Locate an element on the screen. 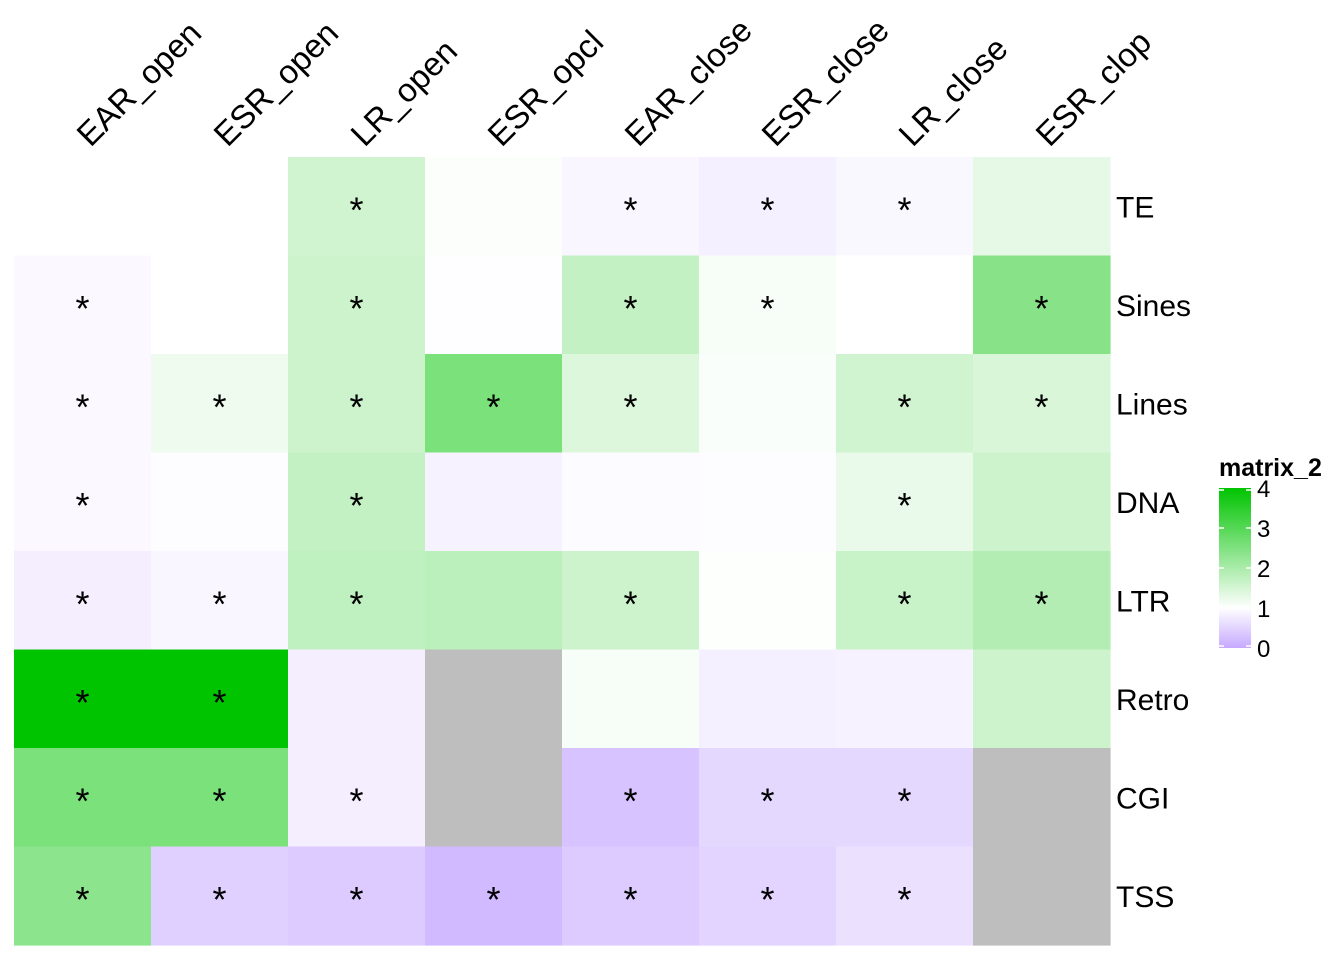 This screenshot has width=1344, height=960. row-label: LTR is located at coordinates (1143, 601).